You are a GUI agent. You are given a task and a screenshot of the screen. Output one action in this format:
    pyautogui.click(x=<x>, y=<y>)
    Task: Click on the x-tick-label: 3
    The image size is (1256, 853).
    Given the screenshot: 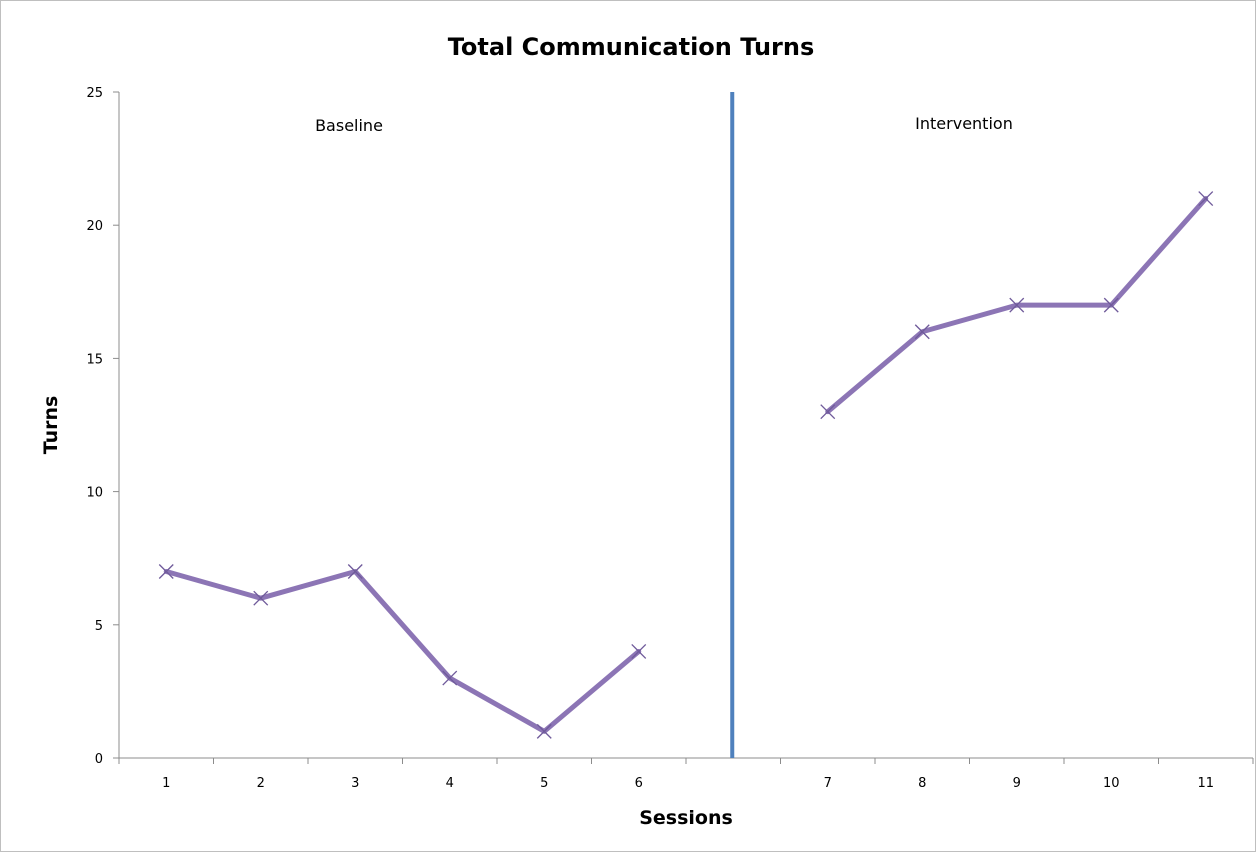 What is the action you would take?
    pyautogui.click(x=355, y=783)
    